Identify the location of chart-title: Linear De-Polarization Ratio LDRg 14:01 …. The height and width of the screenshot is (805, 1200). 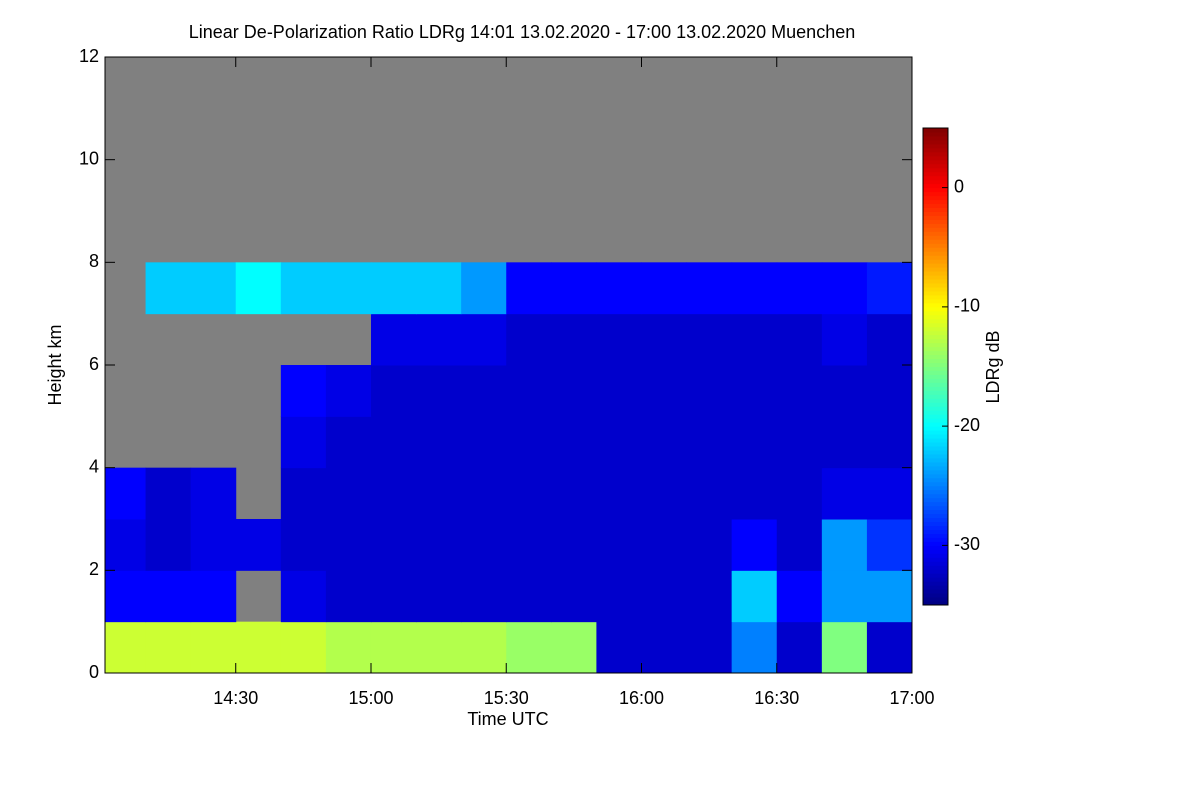
(522, 32).